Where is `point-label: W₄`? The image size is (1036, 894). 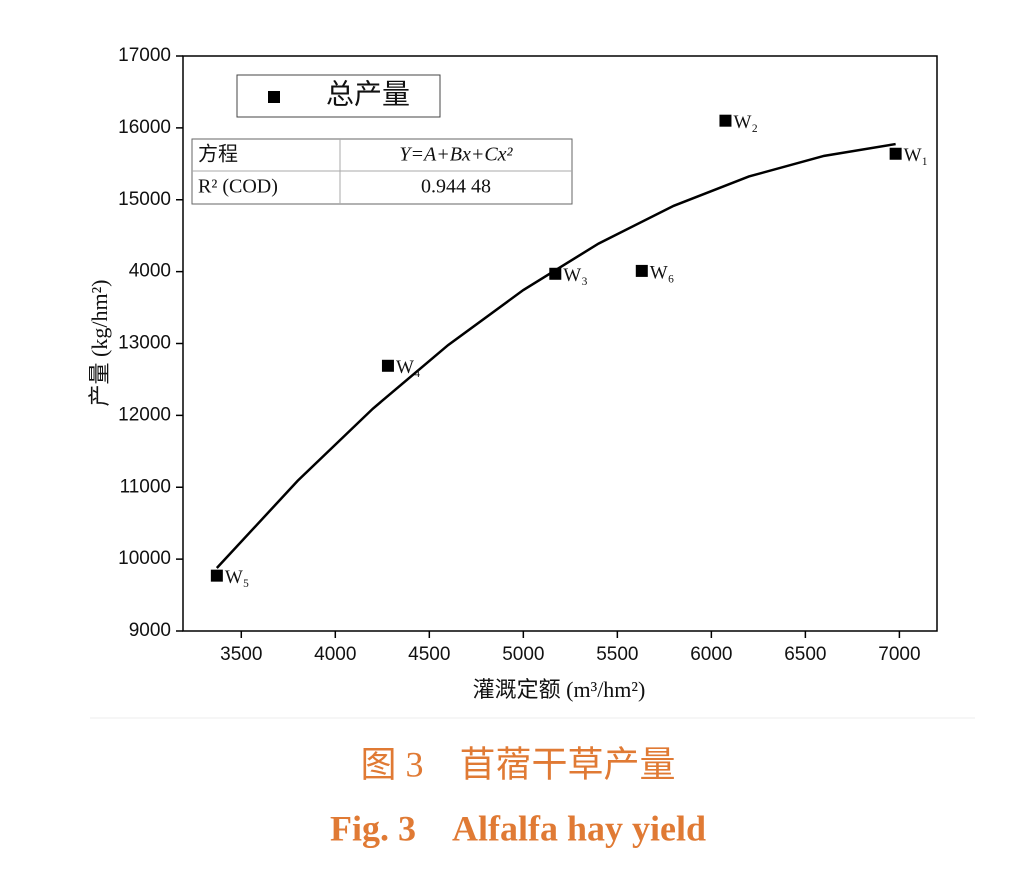
point-label: W₄ is located at coordinates (408, 367).